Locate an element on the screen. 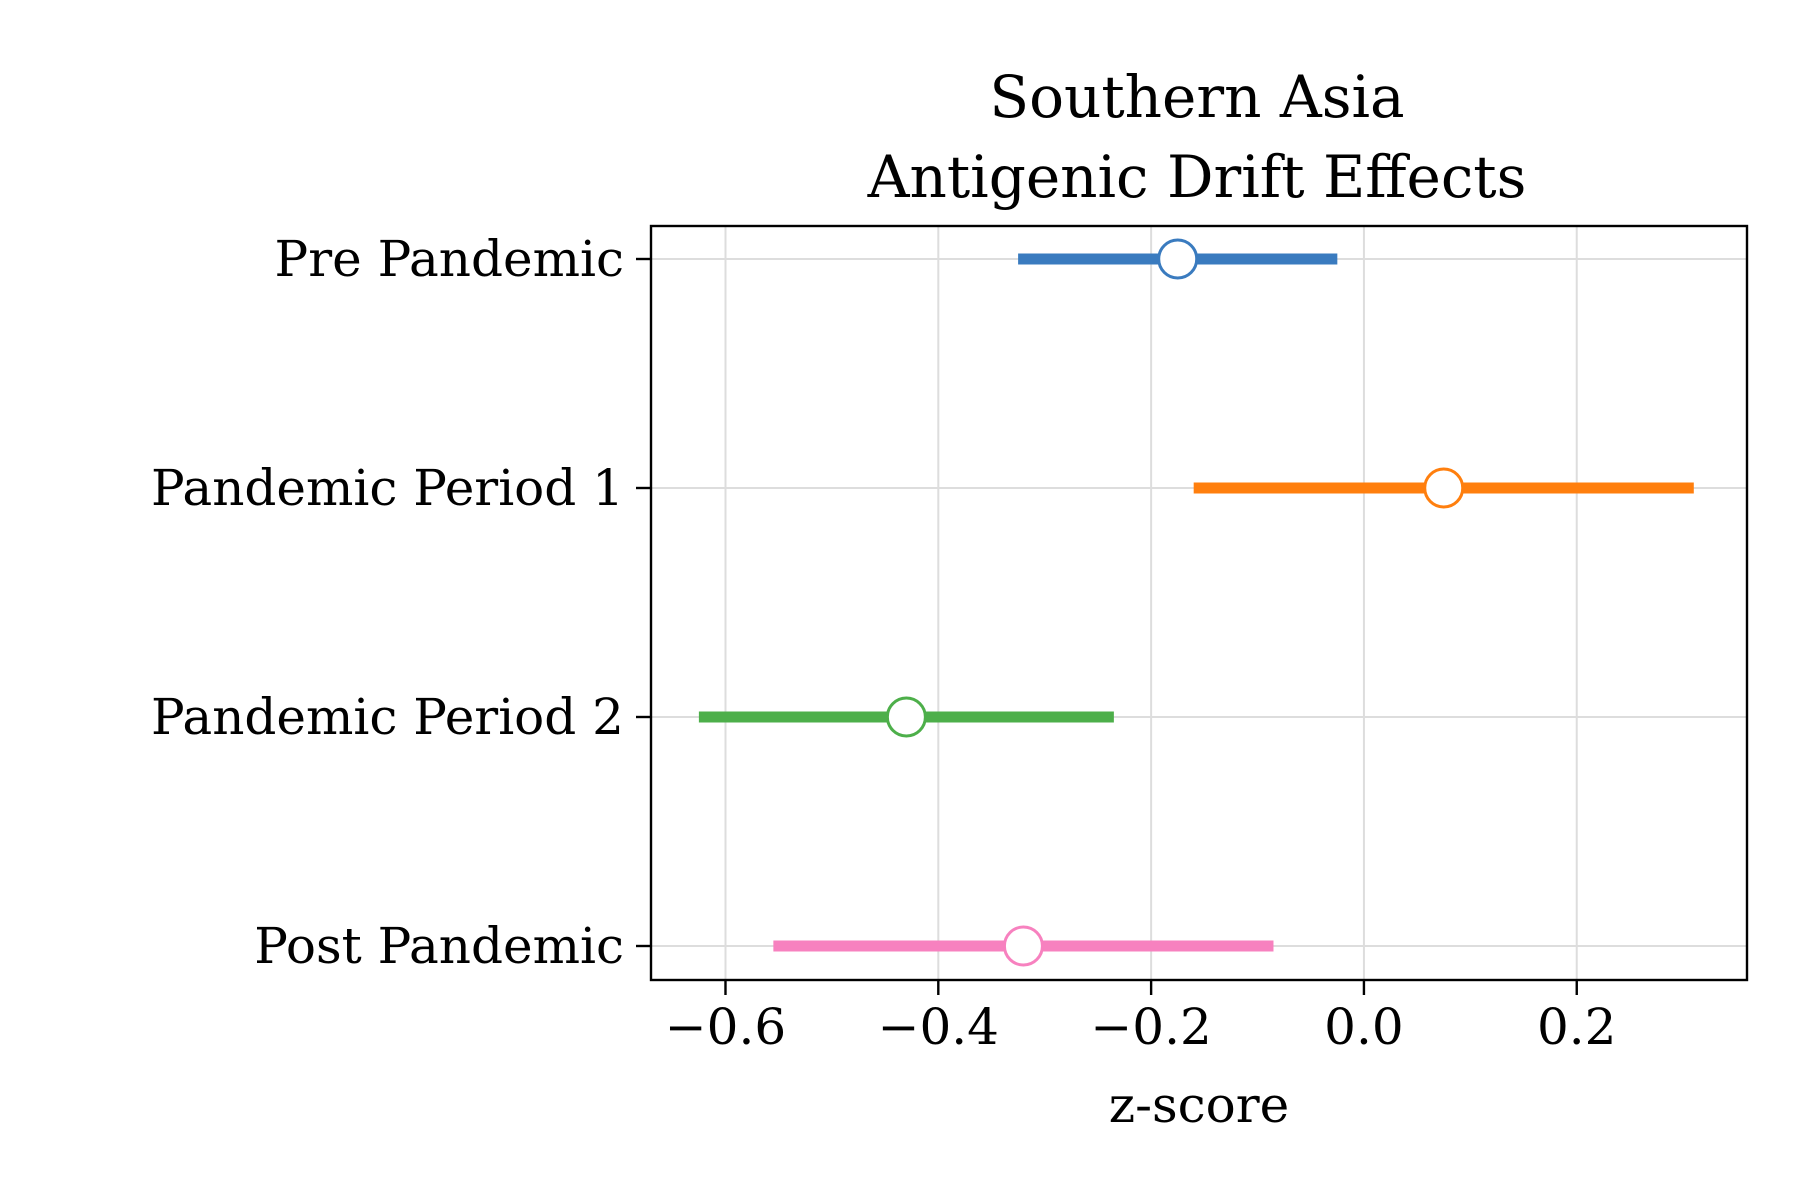  y-tick-label: Pandemic Period 2 is located at coordinates (387, 717).